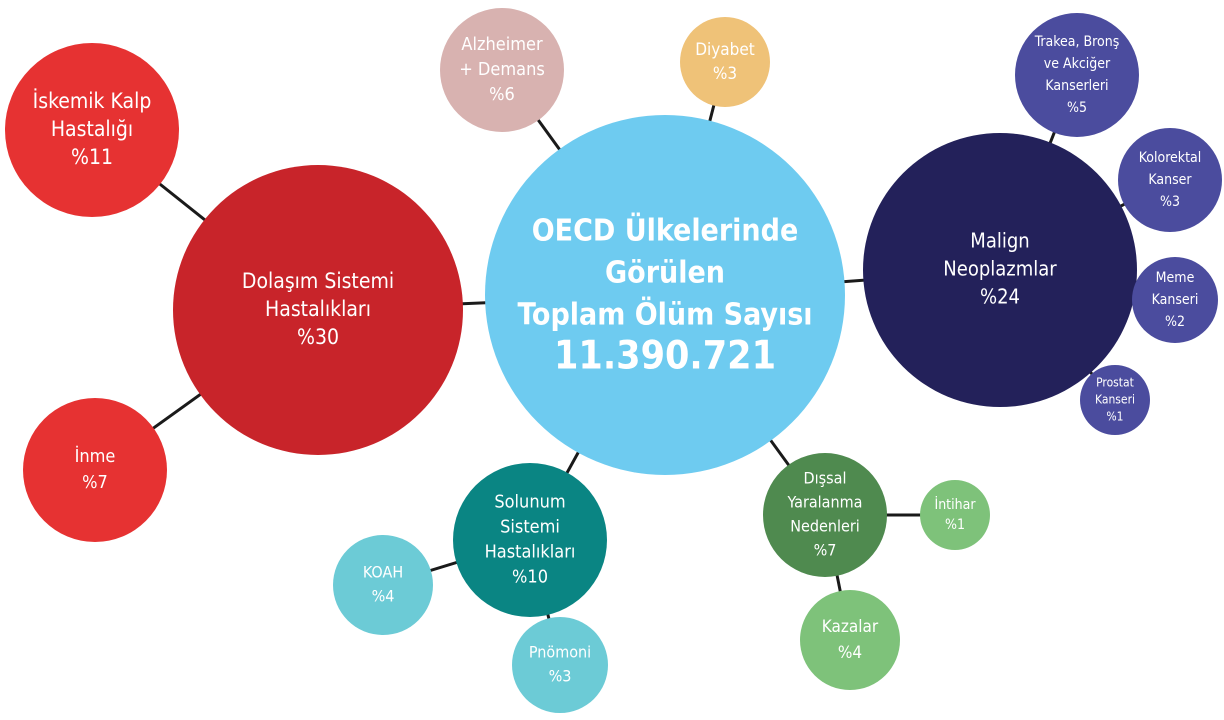 This screenshot has height=720, width=1224. I want to click on bubble-label: Dışsal, so click(825, 478).